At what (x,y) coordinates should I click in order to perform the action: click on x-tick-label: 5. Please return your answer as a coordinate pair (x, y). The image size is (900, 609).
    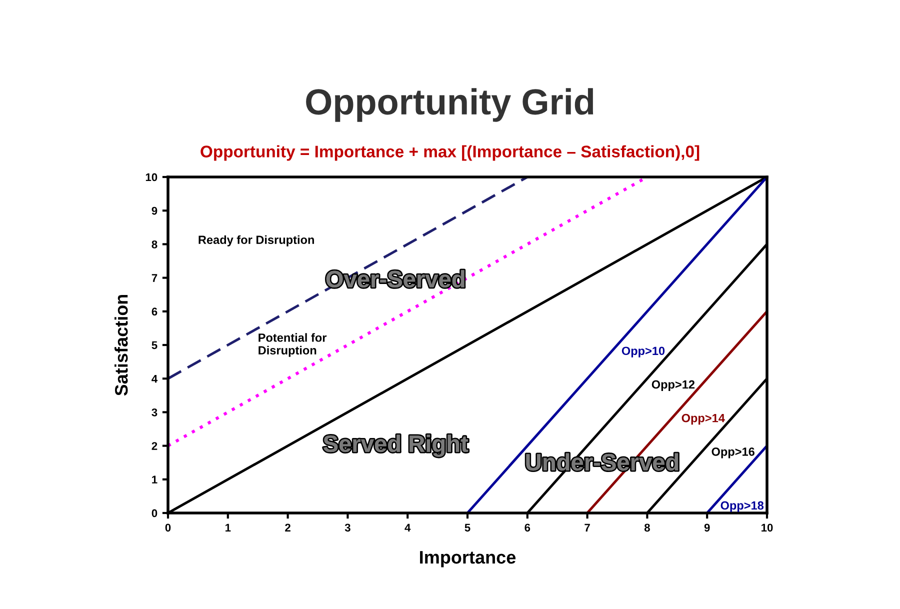
    Looking at the image, I should click on (467, 528).